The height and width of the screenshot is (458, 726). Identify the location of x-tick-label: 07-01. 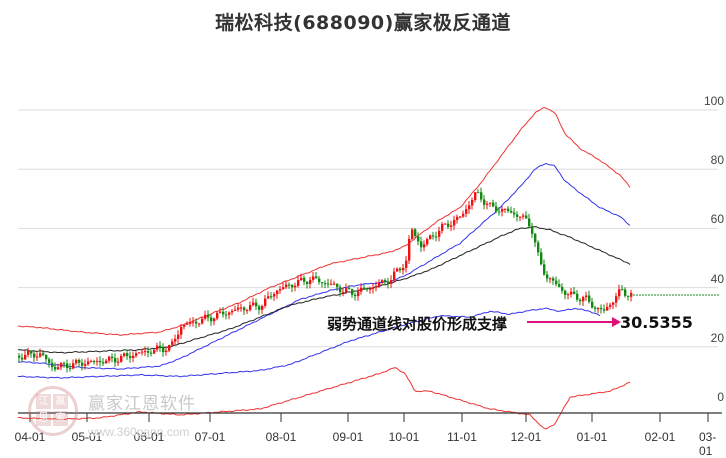
(210, 437).